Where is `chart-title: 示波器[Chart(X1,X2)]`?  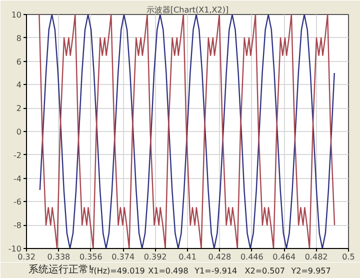 chart-title: 示波器[Chart(X1,X2)] is located at coordinates (187, 10).